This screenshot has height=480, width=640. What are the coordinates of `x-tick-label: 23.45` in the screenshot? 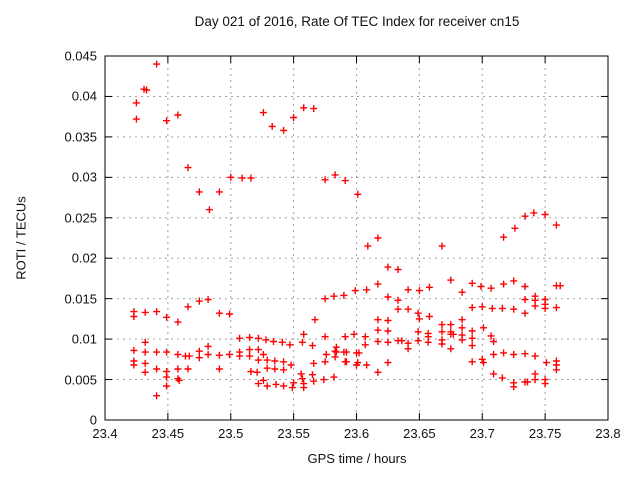 It's located at (168, 433).